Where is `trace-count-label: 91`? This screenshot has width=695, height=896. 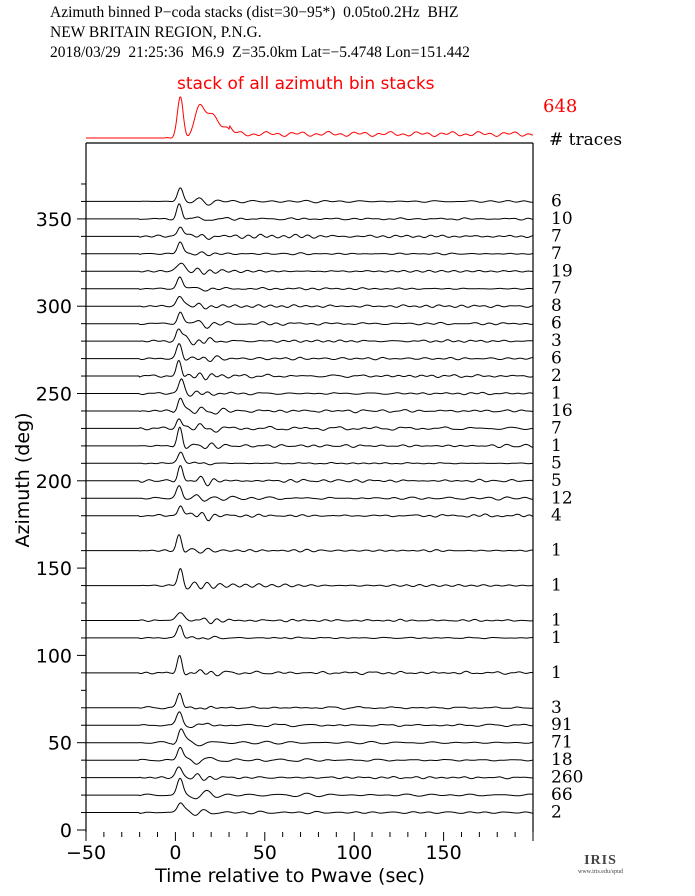
trace-count-label: 91 is located at coordinates (562, 725).